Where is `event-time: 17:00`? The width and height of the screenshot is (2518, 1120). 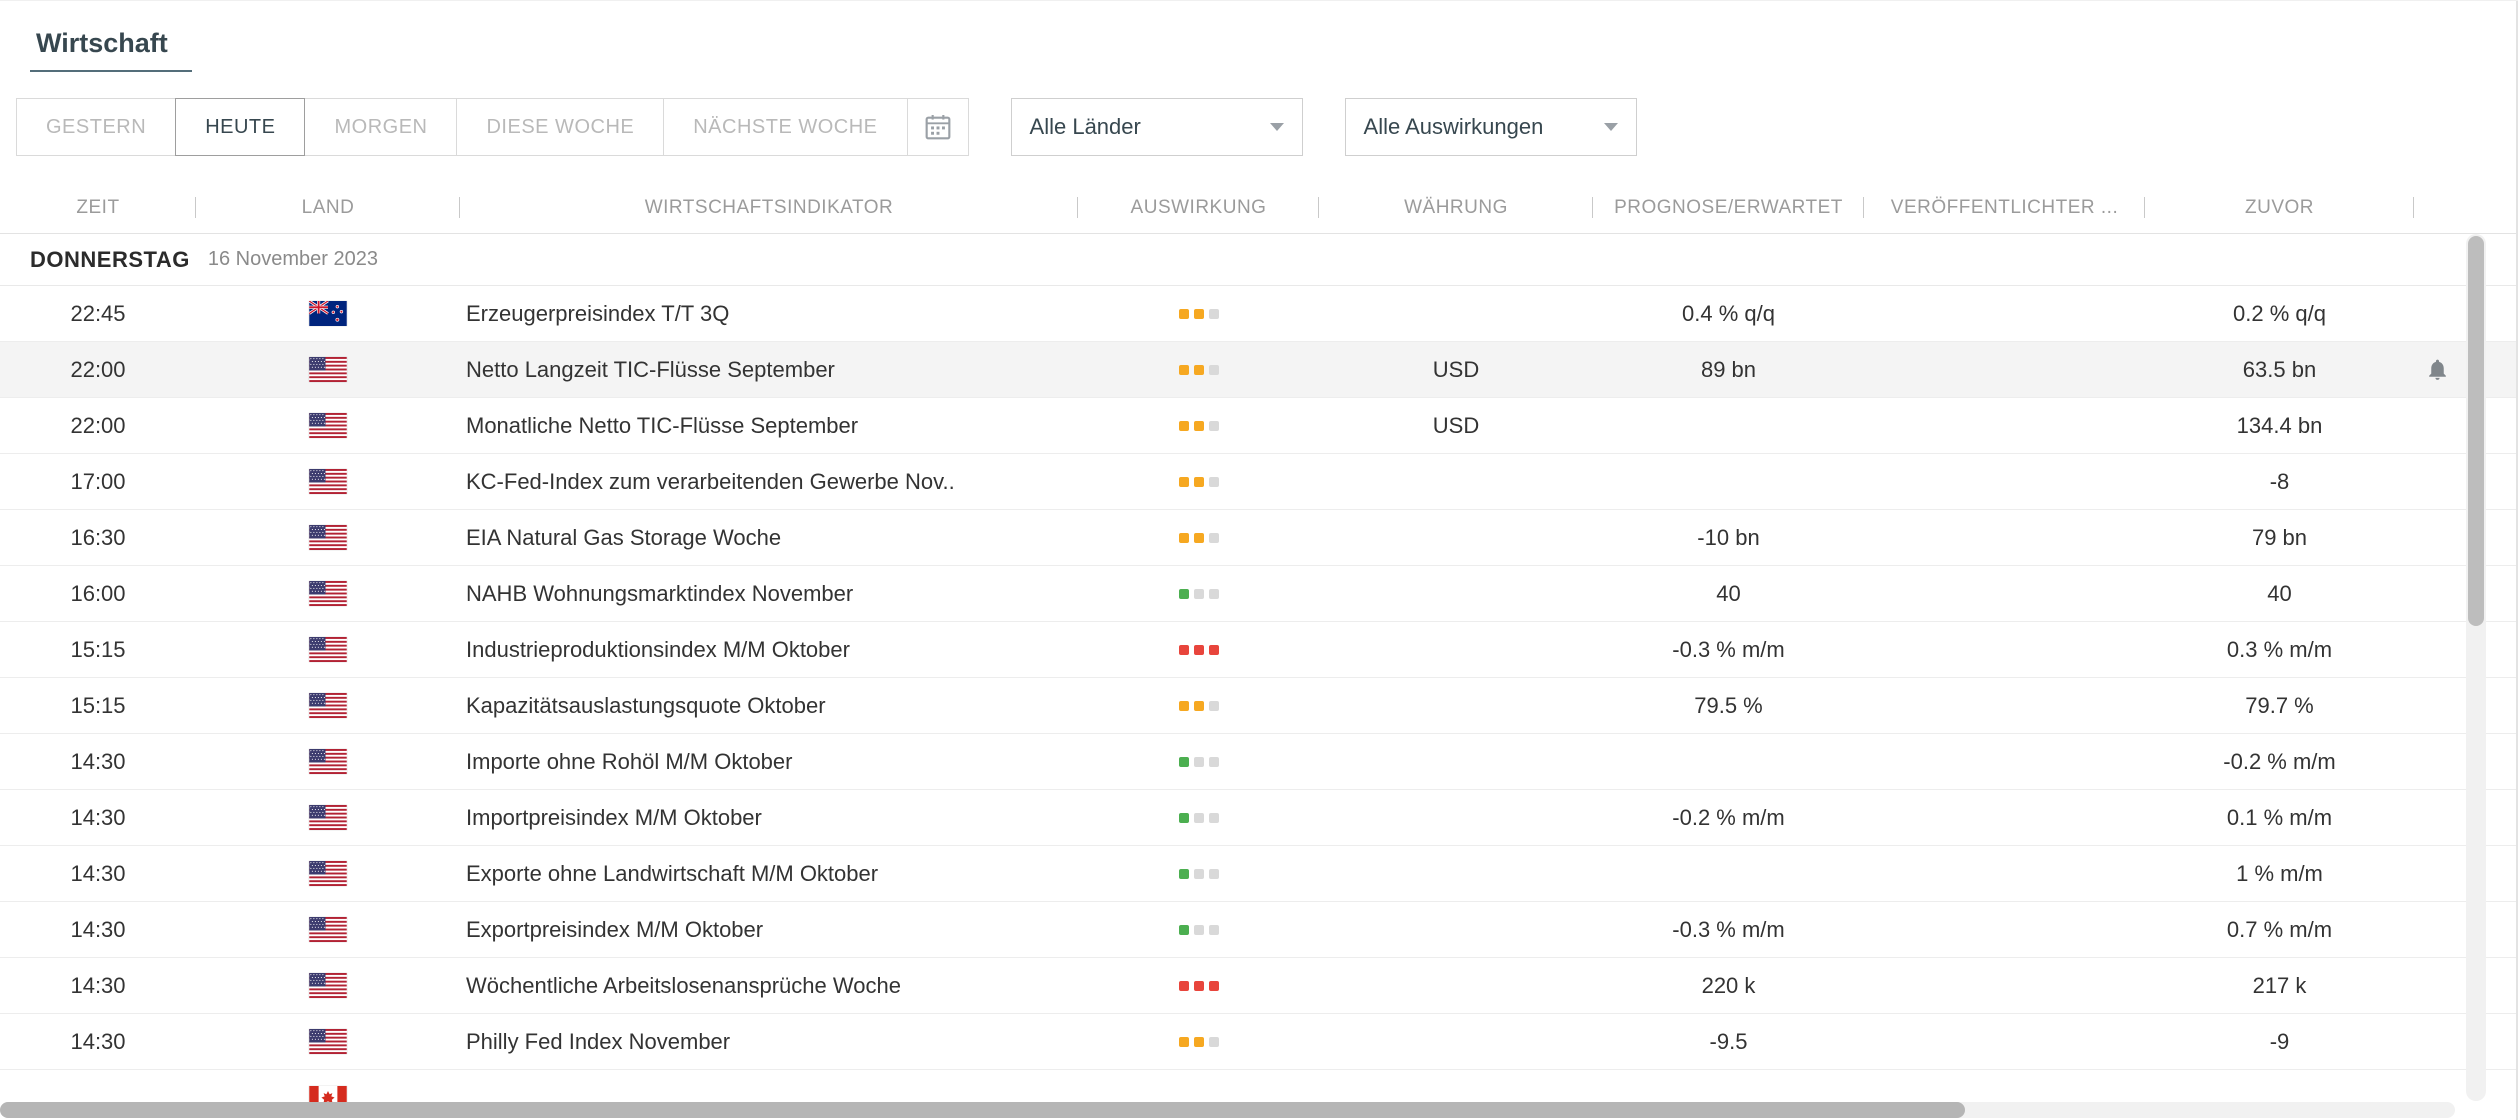
event-time: 17:00 is located at coordinates (98, 481).